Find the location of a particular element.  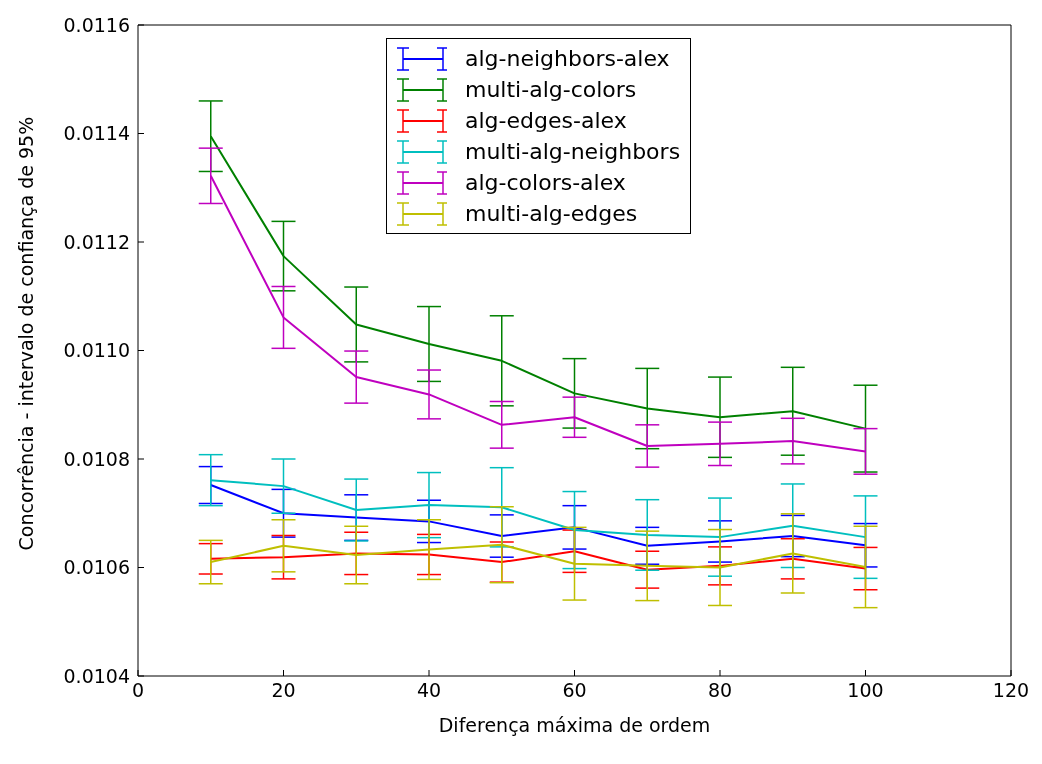

legend-label: alg-colors-alex is located at coordinates (545, 182).